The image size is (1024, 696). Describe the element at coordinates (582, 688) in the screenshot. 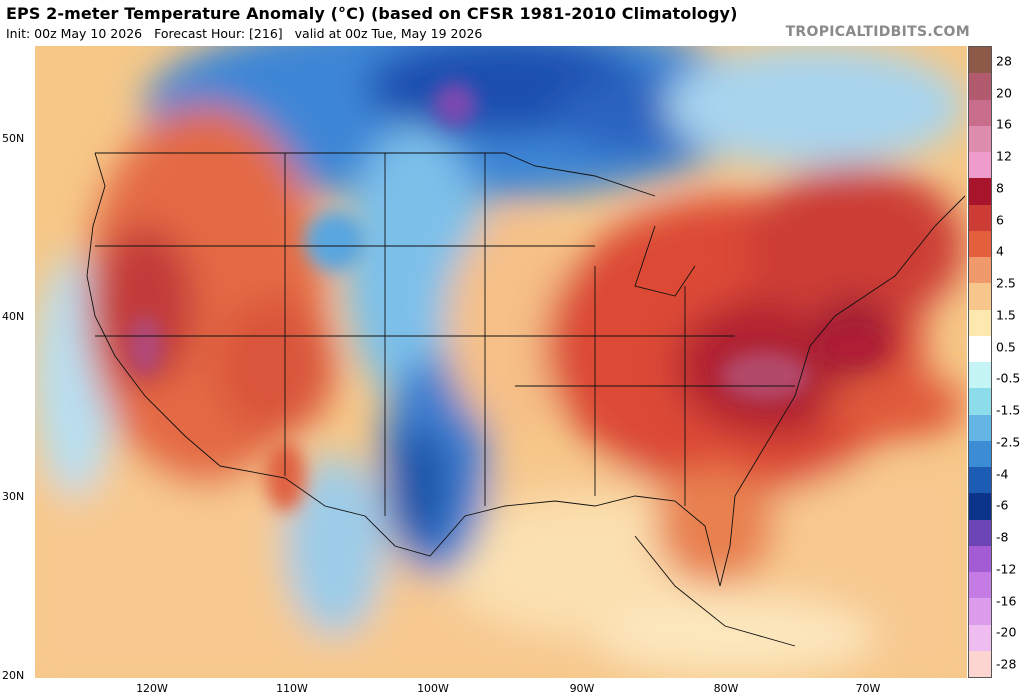

I see `lon-label-90w: 90W` at that location.